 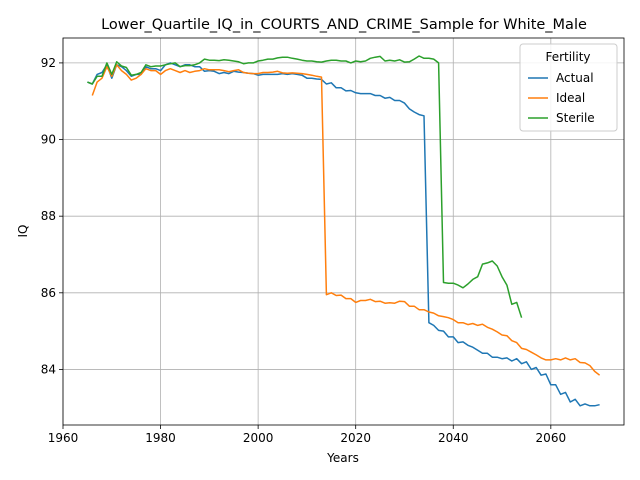 I want to click on y-axis-label: IQ, so click(x=23, y=231).